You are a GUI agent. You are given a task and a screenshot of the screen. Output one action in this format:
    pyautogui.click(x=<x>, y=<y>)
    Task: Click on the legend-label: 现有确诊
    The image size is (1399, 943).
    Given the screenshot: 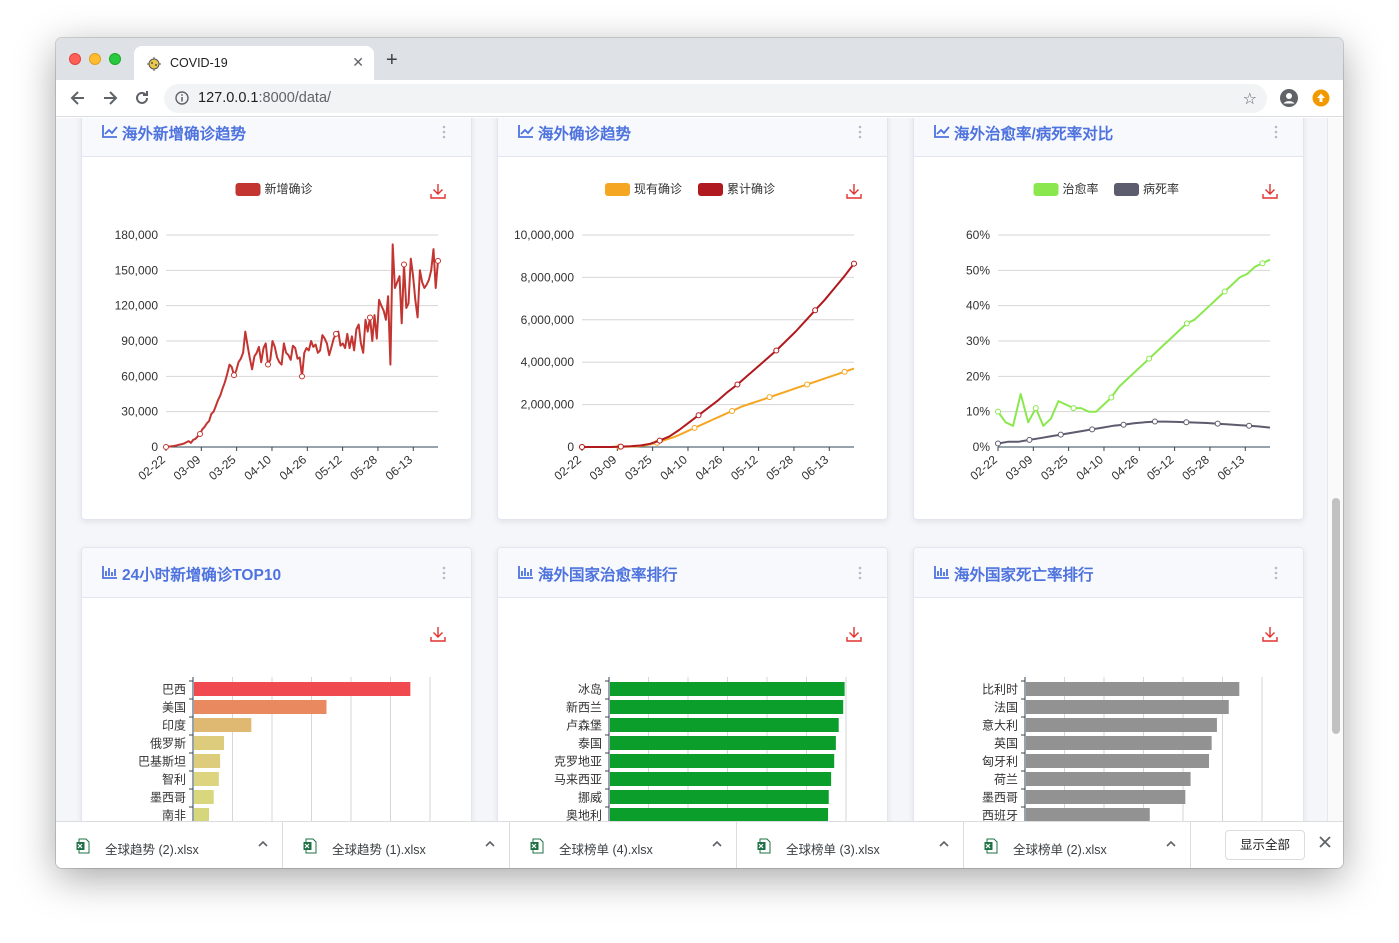 What is the action you would take?
    pyautogui.click(x=658, y=189)
    